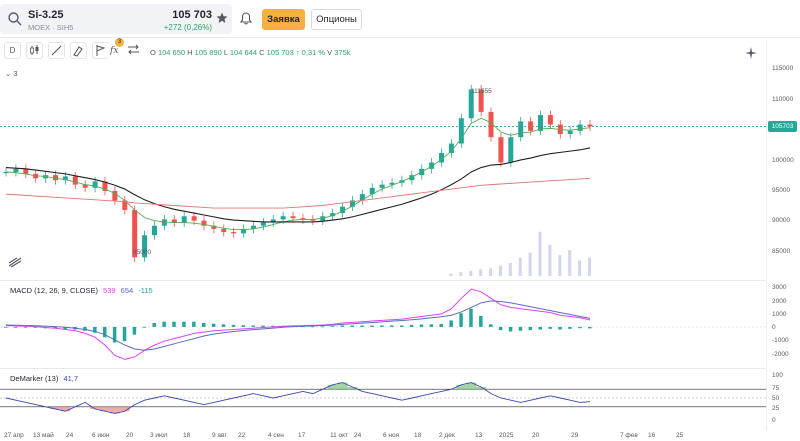 The image size is (800, 441). I want to click on ohlc-volume-label: V, so click(330, 52).